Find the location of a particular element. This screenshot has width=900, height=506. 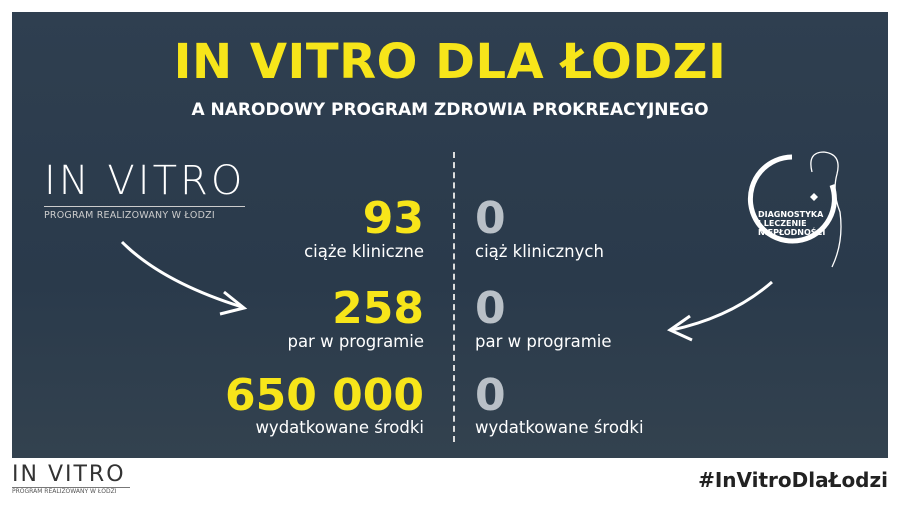

stat-value: 93 is located at coordinates (393, 218).